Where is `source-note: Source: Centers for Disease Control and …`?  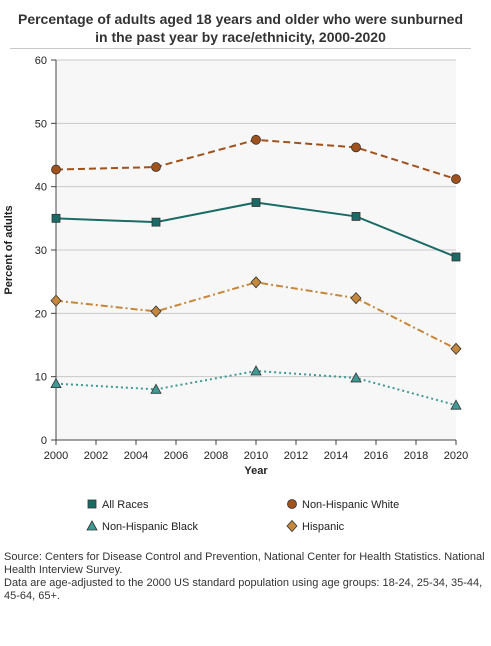
source-note: Source: Centers for Disease Control and … is located at coordinates (244, 563).